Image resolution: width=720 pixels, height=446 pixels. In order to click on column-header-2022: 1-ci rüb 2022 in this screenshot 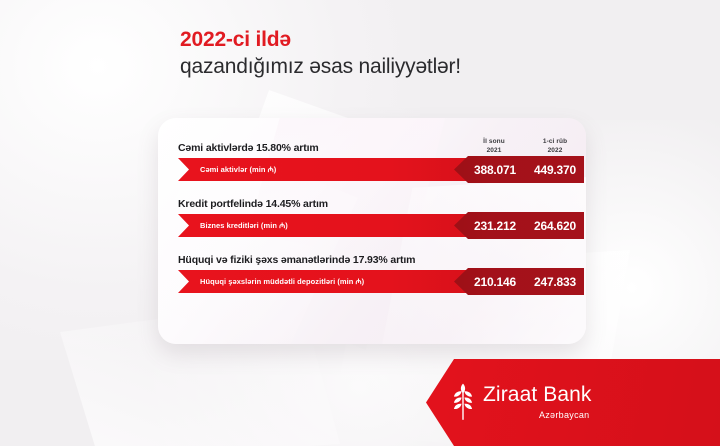, I will do `click(555, 147)`.